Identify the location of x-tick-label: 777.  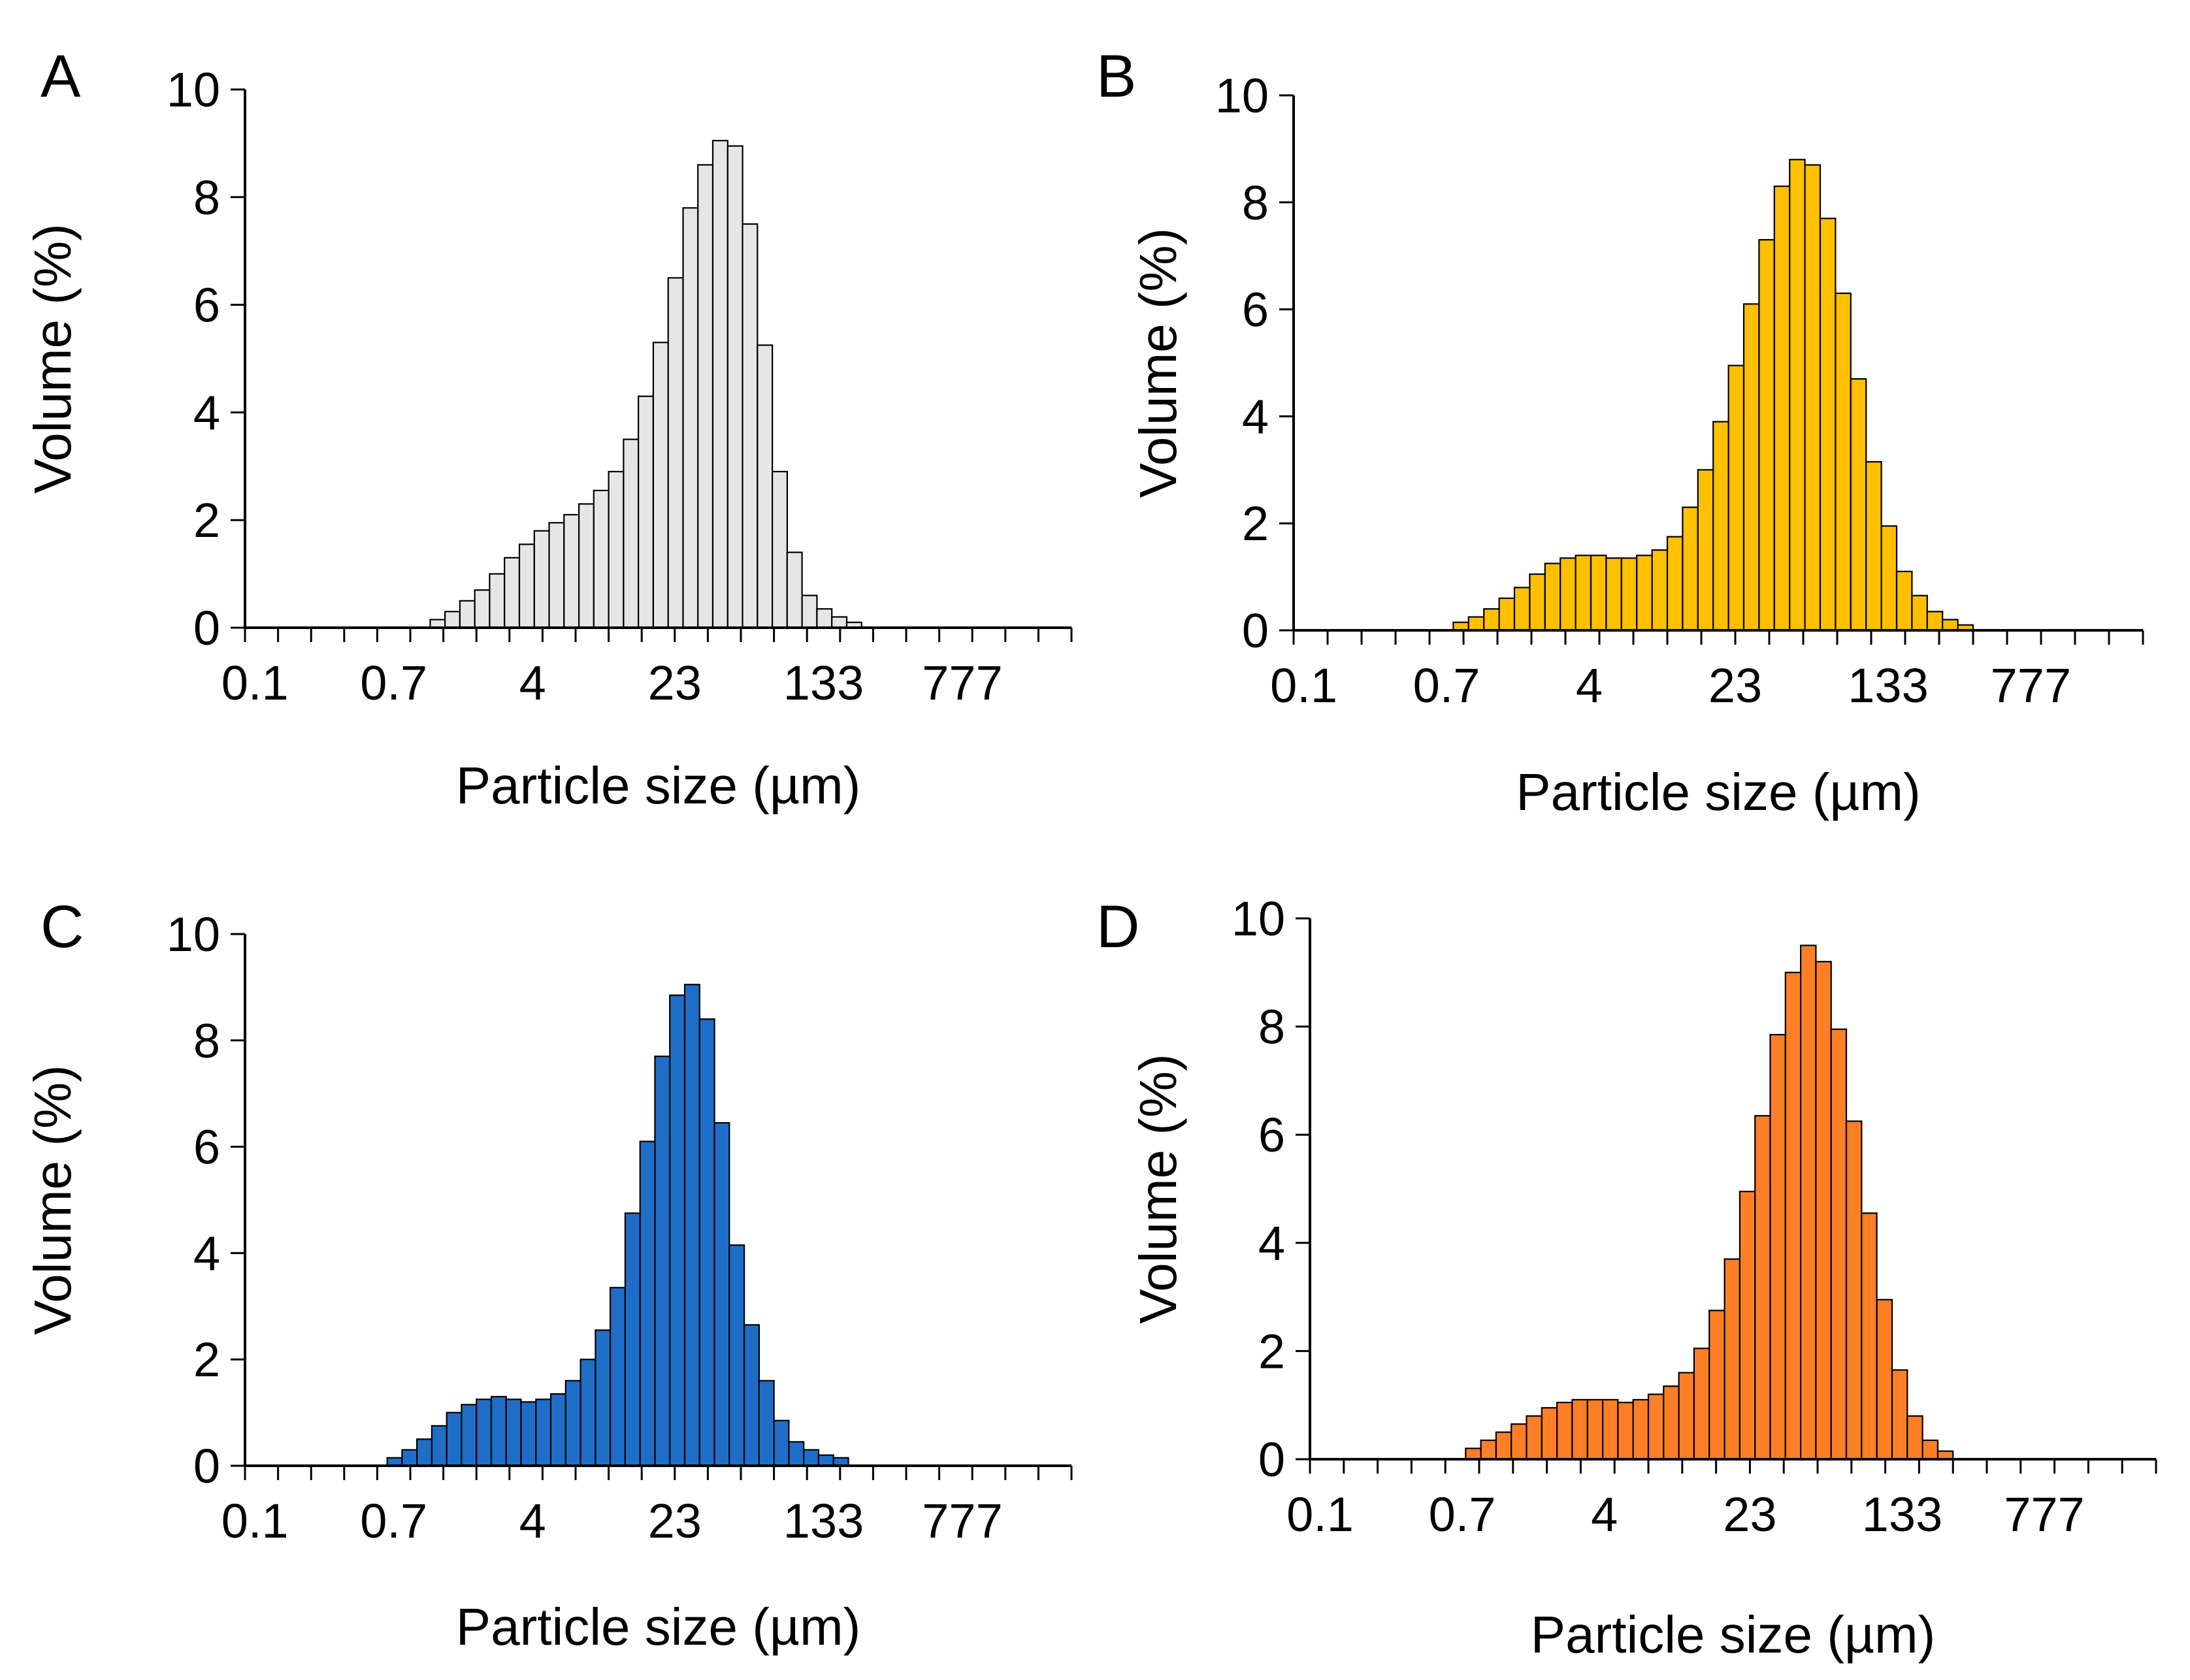
(2044, 1514).